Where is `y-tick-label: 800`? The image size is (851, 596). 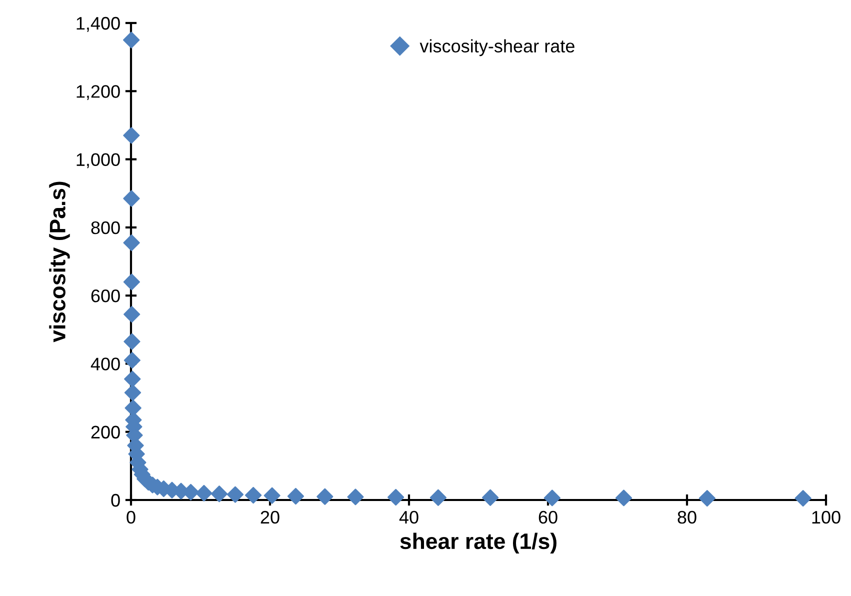
y-tick-label: 800 is located at coordinates (105, 227).